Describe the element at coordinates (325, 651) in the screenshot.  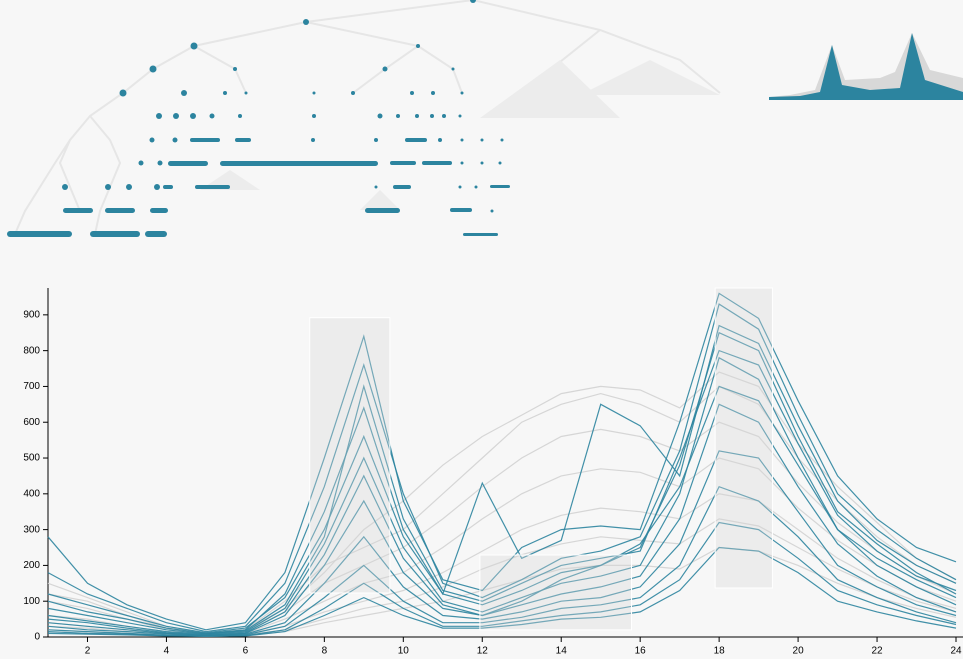
I see `x-tick-label: 8` at that location.